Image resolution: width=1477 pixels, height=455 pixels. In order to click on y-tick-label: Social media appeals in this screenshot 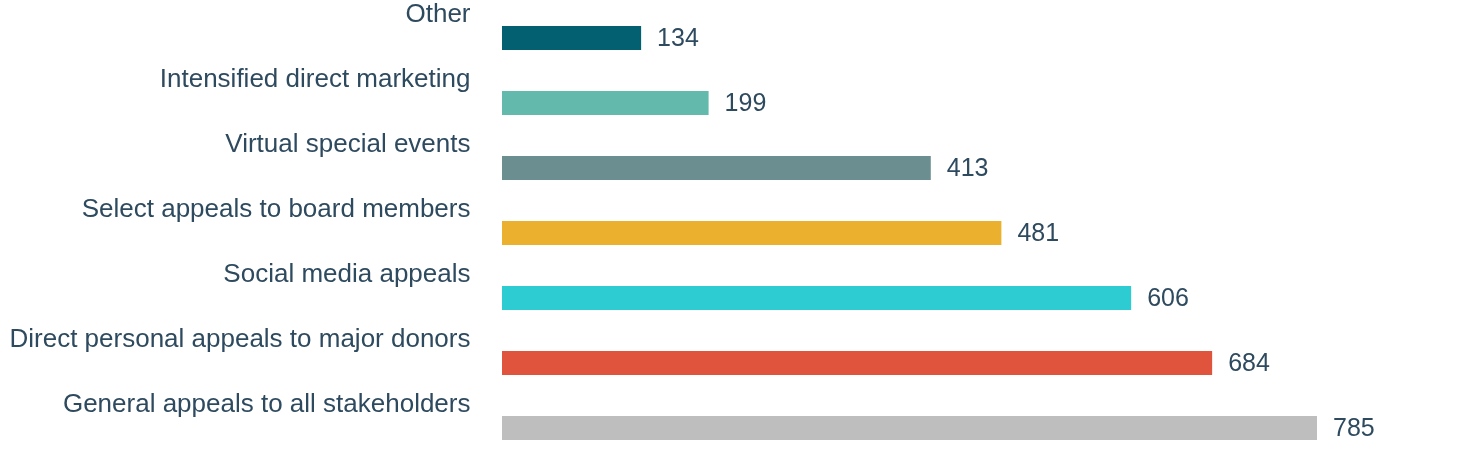, I will do `click(347, 272)`.